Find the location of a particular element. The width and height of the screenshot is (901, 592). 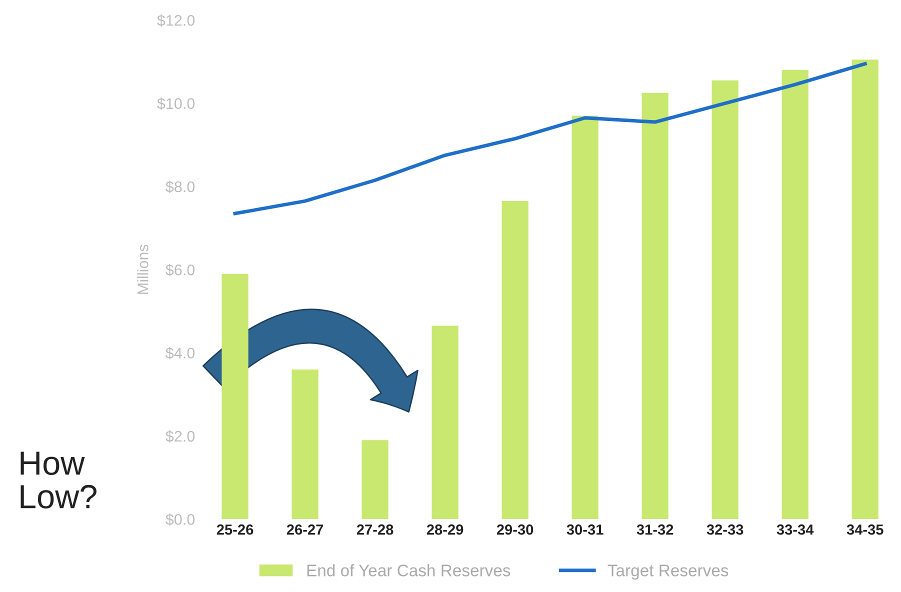

legend-label: End of Year Cash Reserves is located at coordinates (408, 570).